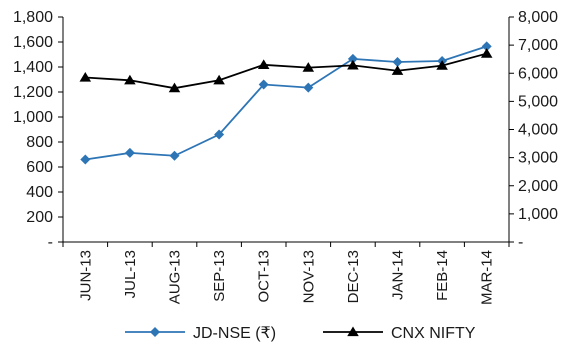 This screenshot has width=585, height=344. What do you see at coordinates (33, 67) in the screenshot?
I see `left-tick-label: 1,400` at bounding box center [33, 67].